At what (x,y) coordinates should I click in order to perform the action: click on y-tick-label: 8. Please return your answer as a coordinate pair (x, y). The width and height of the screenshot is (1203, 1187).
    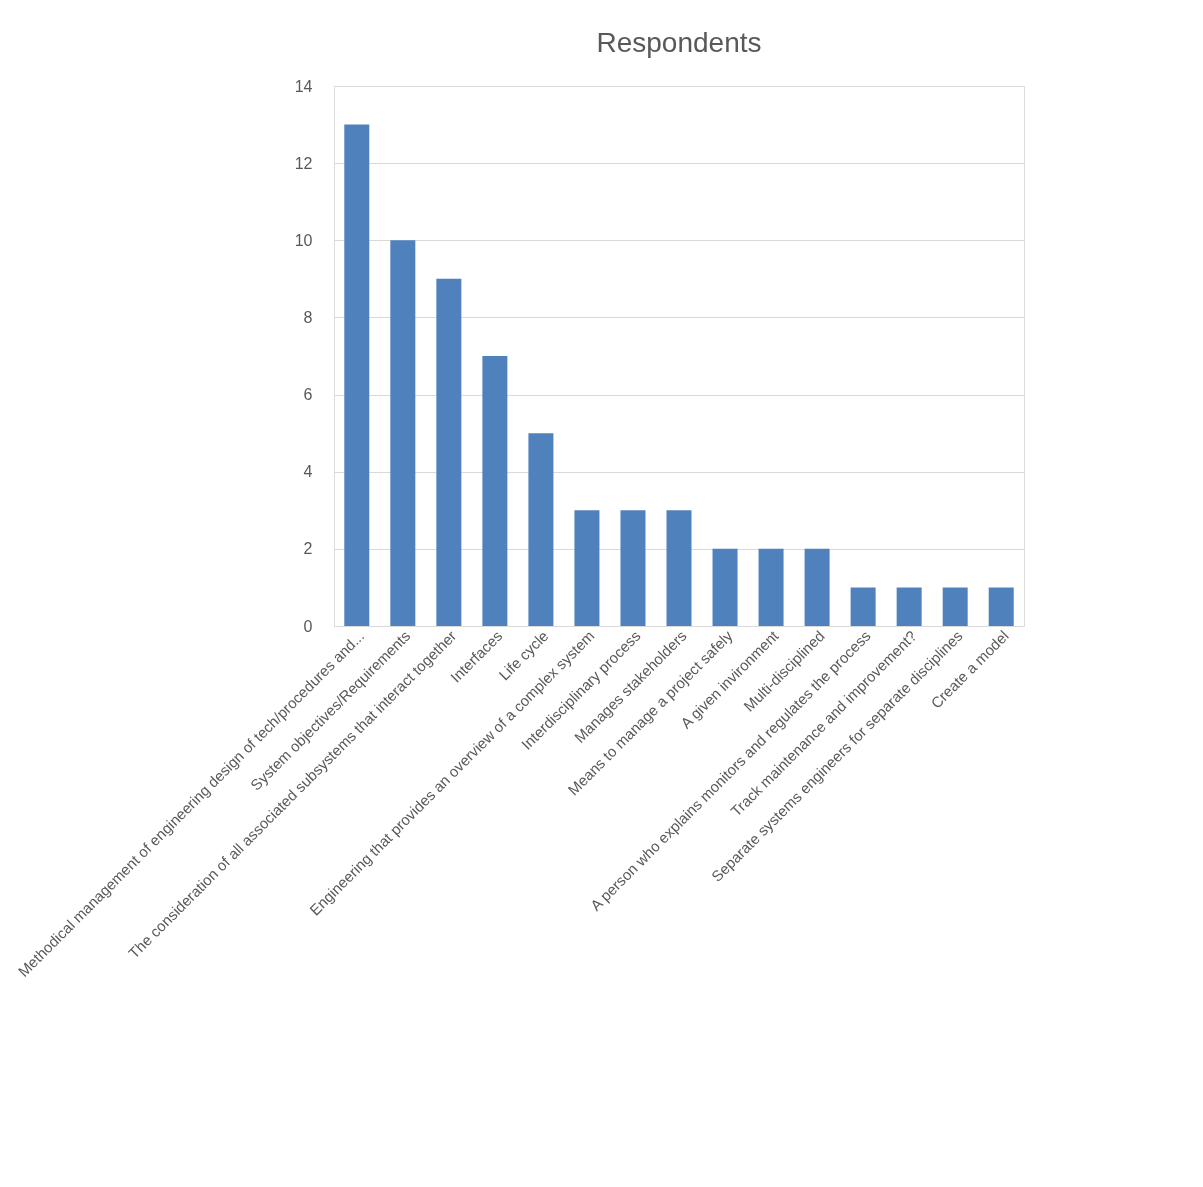
    Looking at the image, I should click on (308, 317).